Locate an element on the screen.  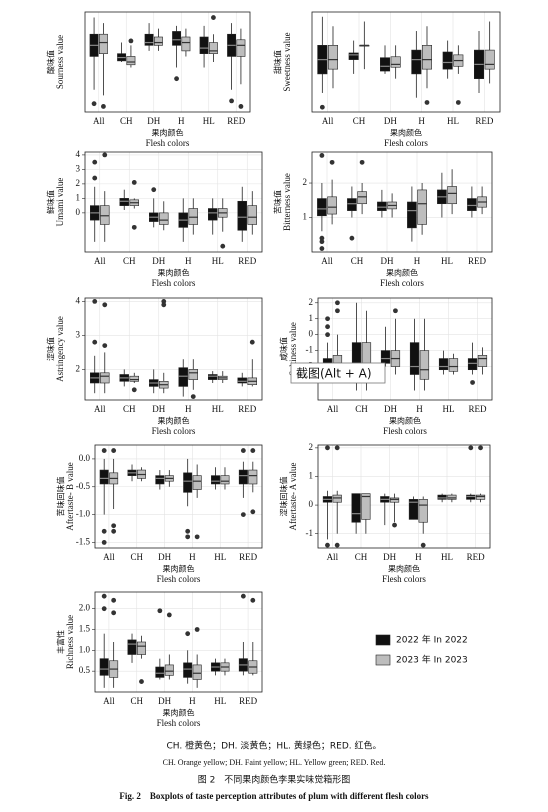
y-tick-label: 1 is located at coordinates (78, 197).